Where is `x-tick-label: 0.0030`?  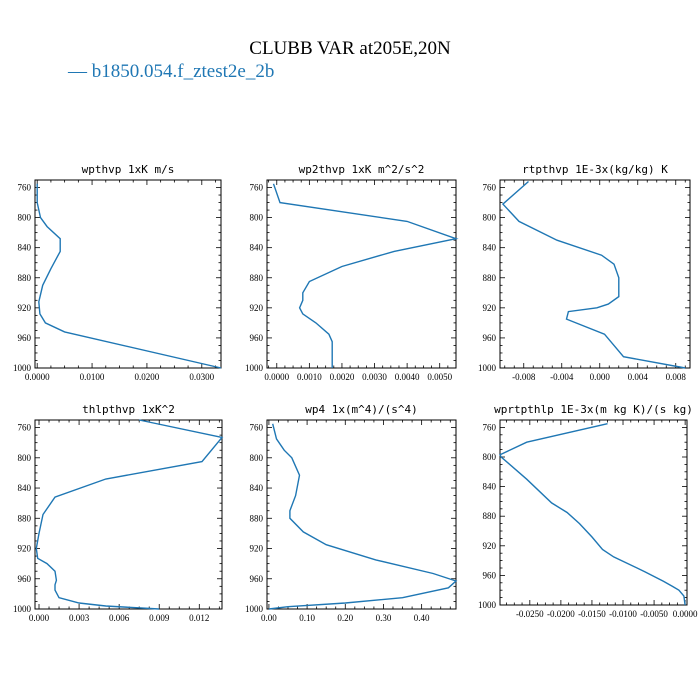 x-tick-label: 0.0030 is located at coordinates (374, 377).